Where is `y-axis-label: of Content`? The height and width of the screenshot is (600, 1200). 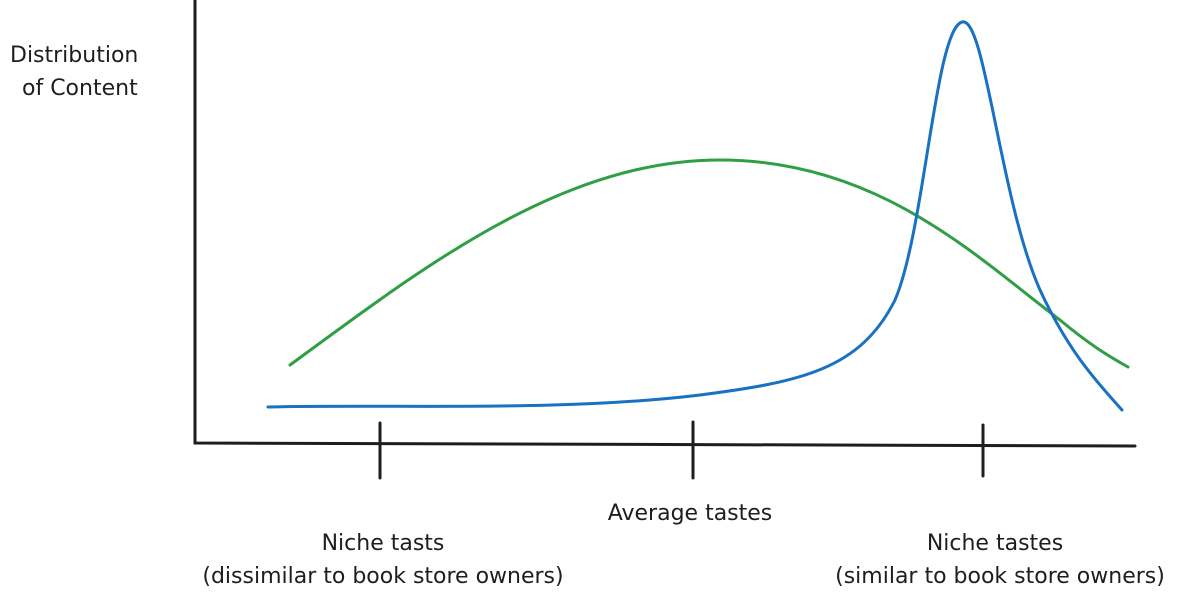
y-axis-label: of Content is located at coordinates (80, 88).